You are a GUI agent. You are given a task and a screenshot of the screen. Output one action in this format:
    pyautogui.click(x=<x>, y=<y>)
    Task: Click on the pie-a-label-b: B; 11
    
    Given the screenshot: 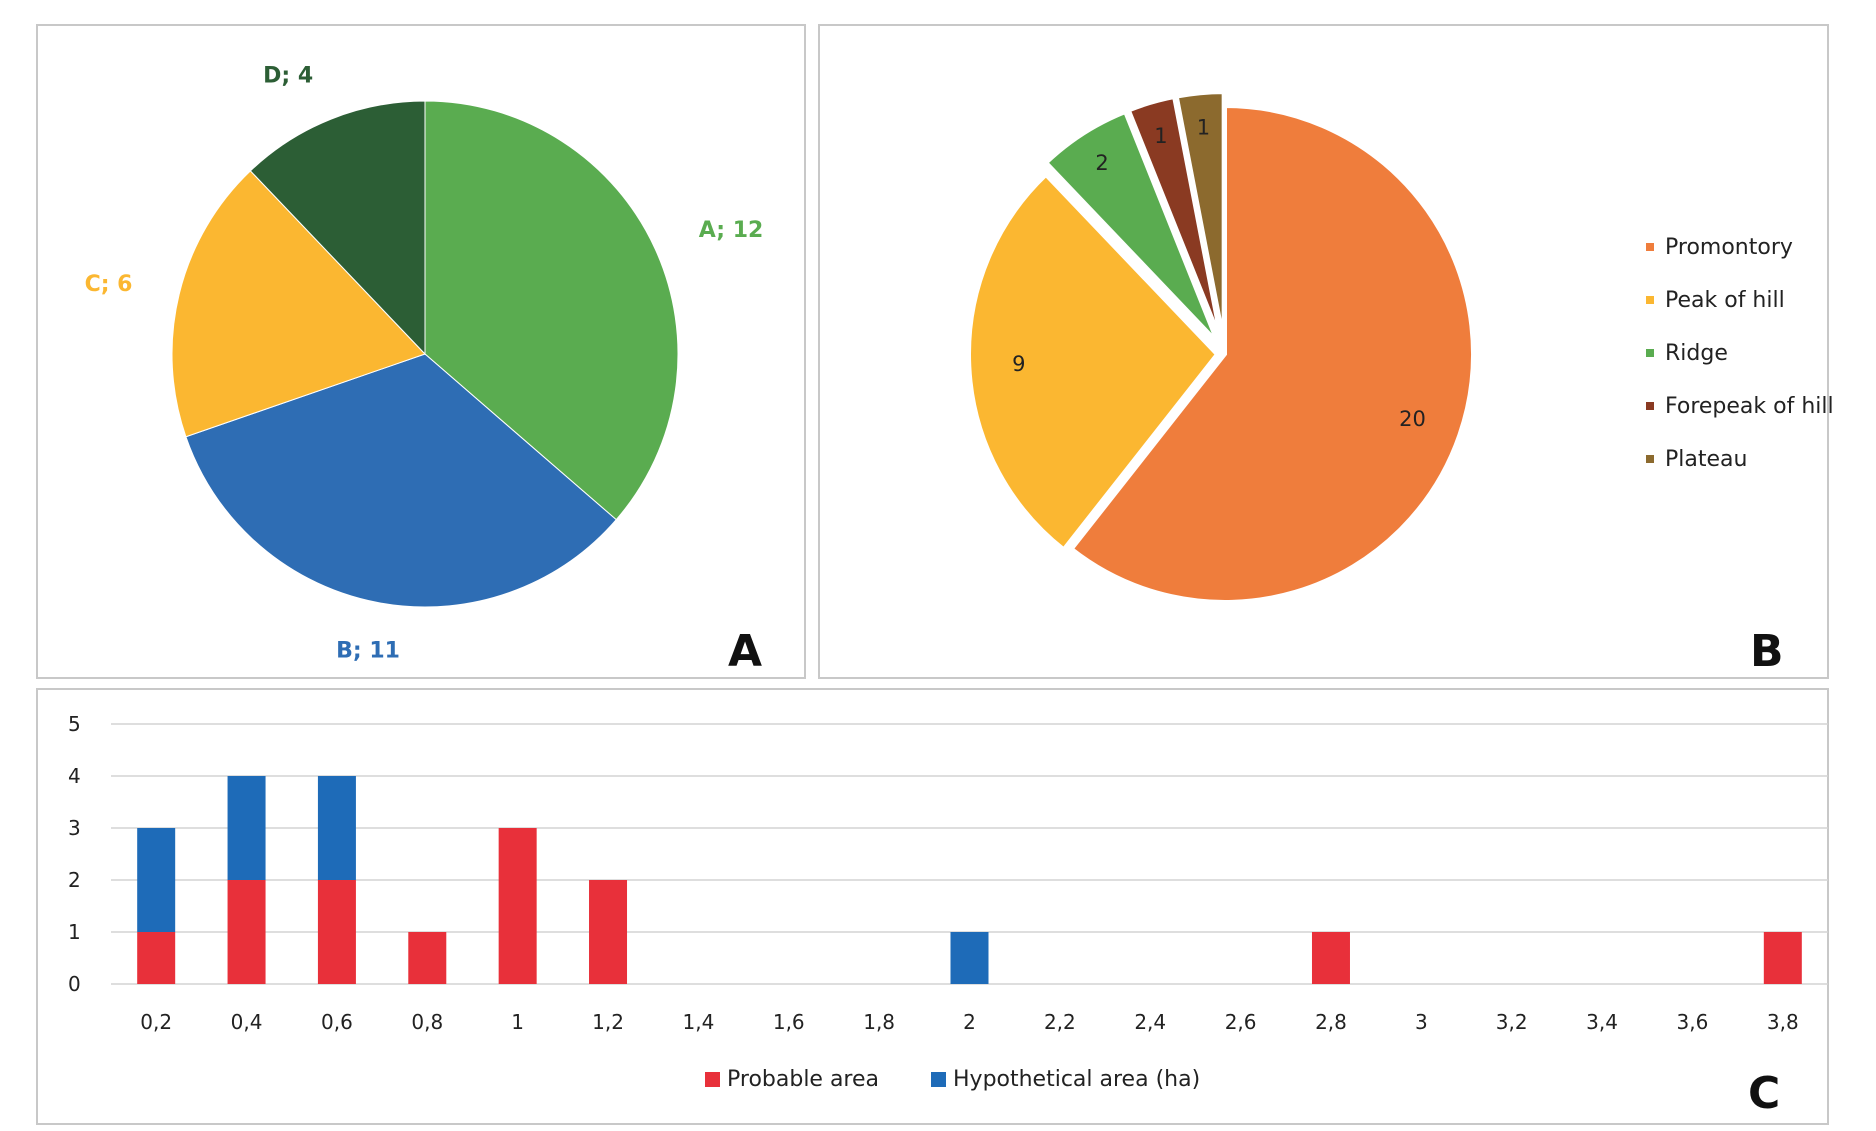 What is the action you would take?
    pyautogui.click(x=368, y=651)
    